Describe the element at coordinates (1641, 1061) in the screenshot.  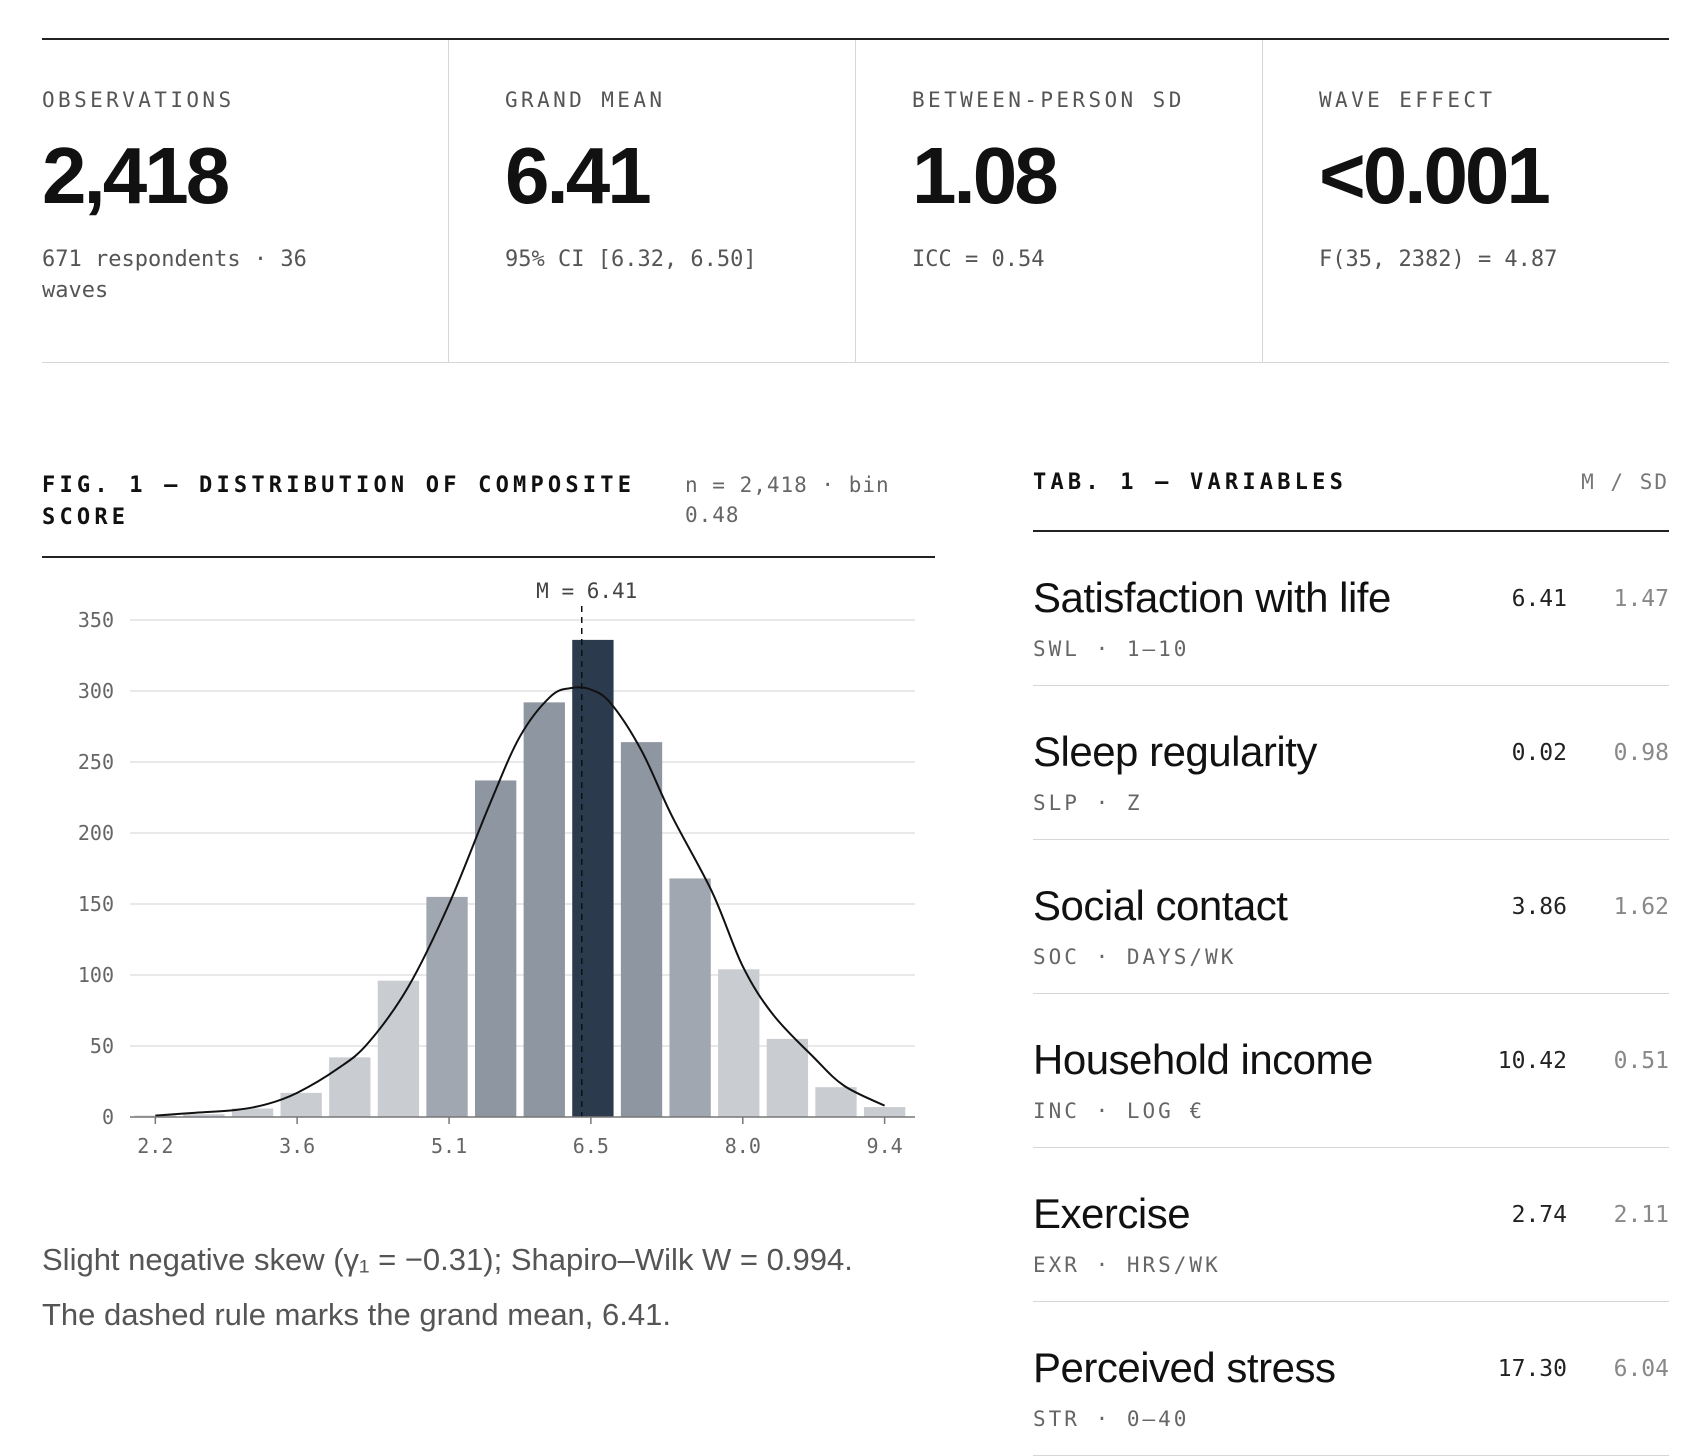
I see `variable-sd: 0.51` at that location.